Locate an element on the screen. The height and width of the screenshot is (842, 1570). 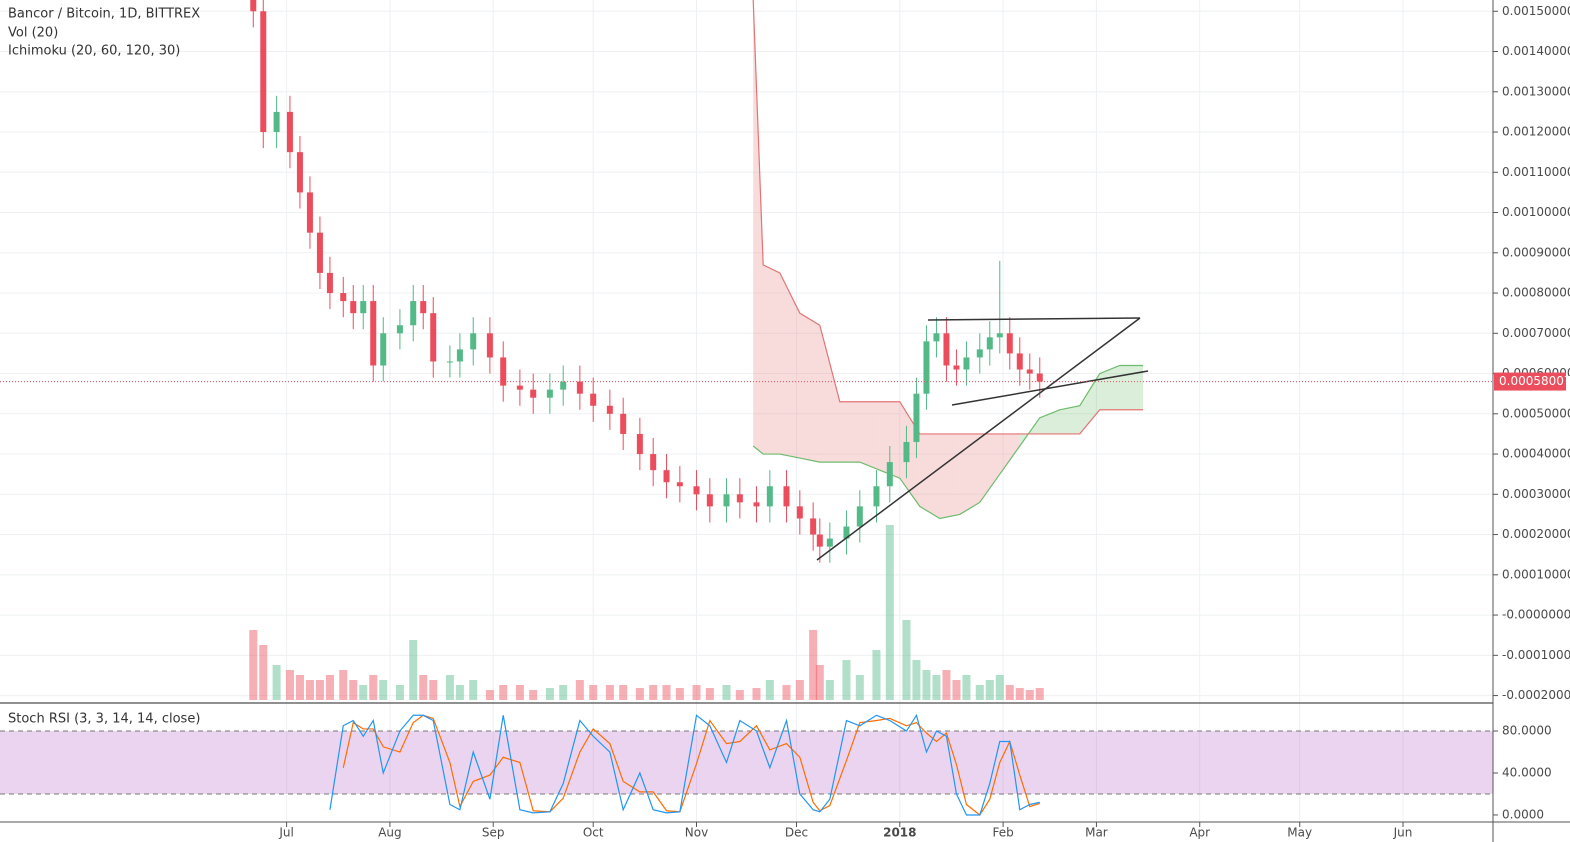
stoch-d-line is located at coordinates (691, 765).